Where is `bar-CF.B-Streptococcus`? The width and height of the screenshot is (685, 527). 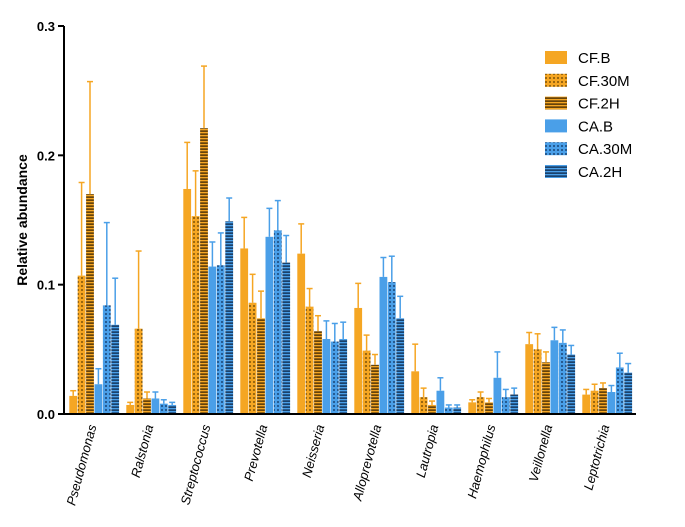 bar-CF.B-Streptococcus is located at coordinates (187, 301).